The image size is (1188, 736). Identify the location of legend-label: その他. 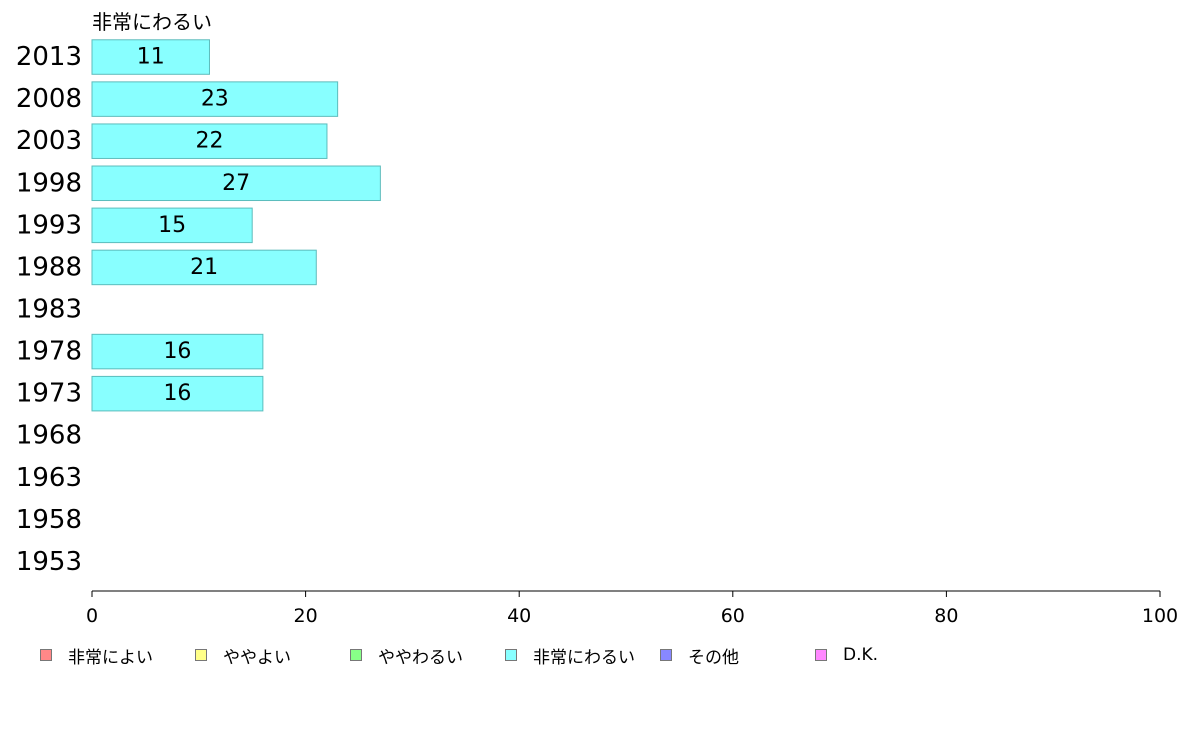
(713, 657).